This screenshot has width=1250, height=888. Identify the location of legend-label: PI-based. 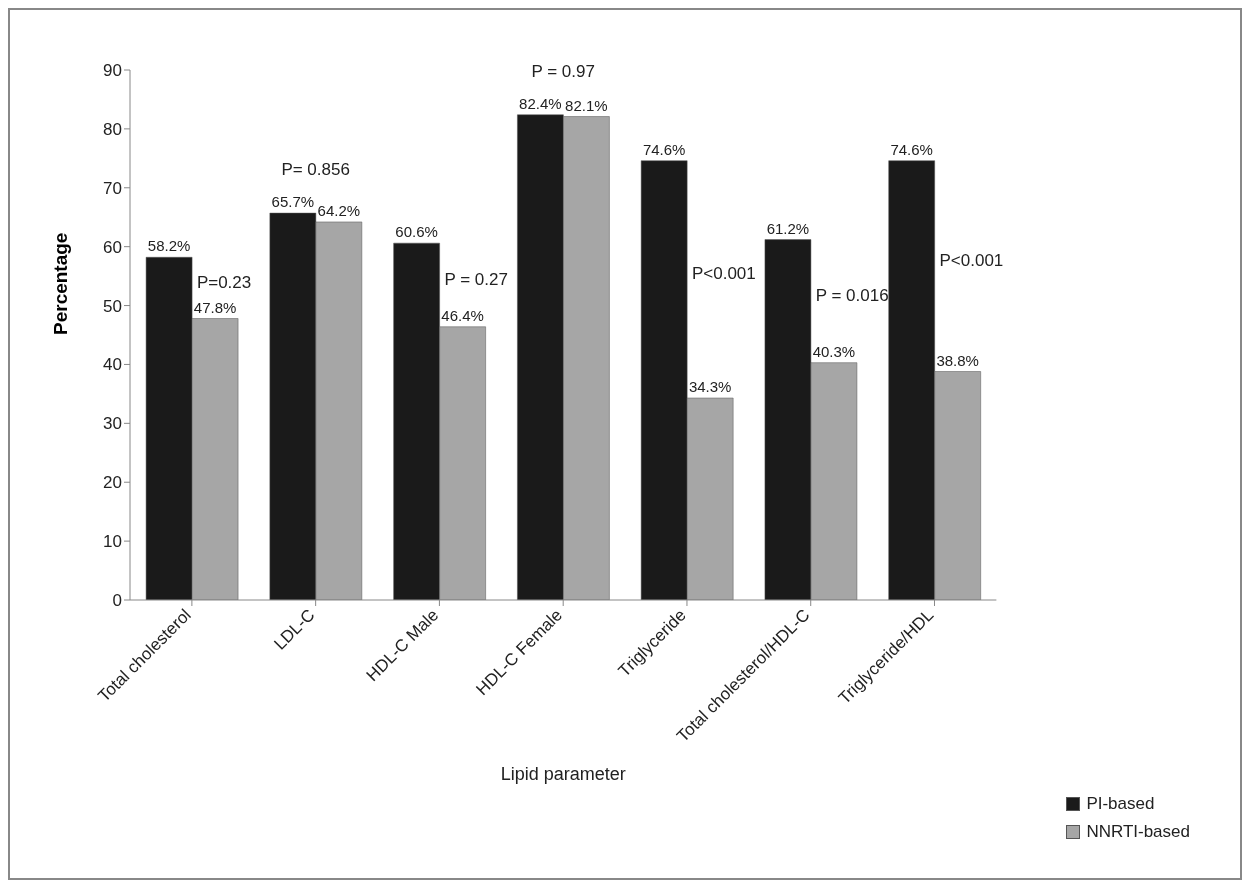
(1120, 804).